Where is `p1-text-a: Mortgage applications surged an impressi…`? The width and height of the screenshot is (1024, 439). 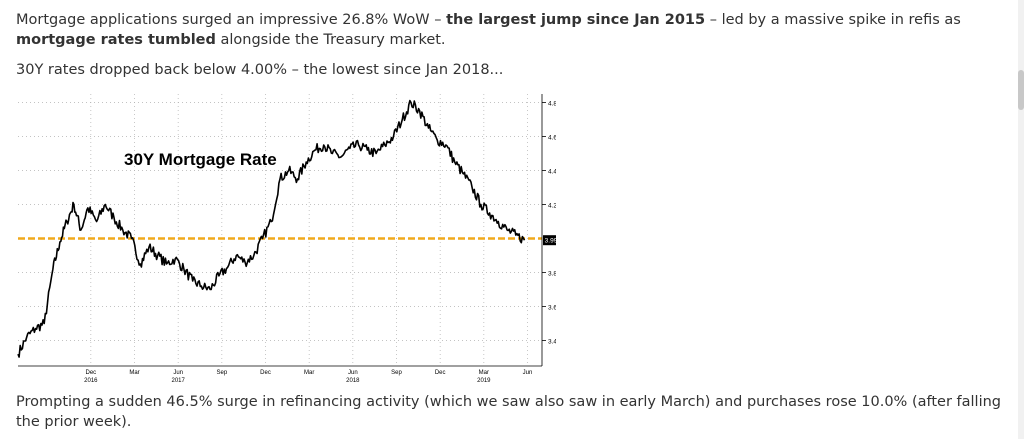 p1-text-a: Mortgage applications surged an impressi… is located at coordinates (231, 20).